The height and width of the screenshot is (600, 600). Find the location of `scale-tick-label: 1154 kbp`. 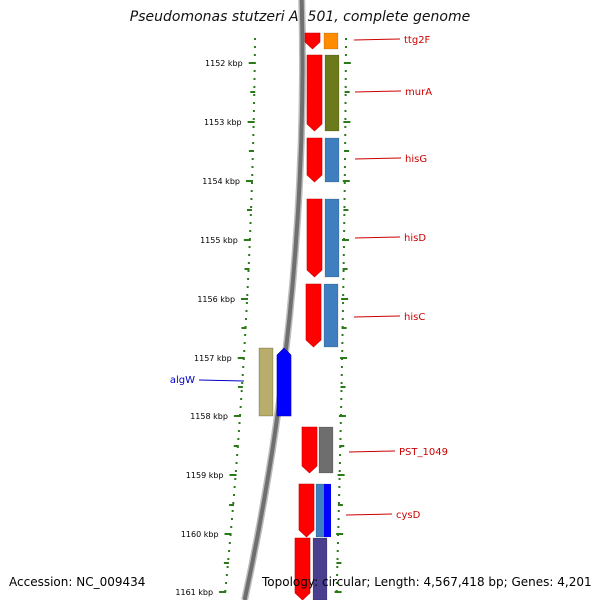

scale-tick-label: 1154 kbp is located at coordinates (221, 181).